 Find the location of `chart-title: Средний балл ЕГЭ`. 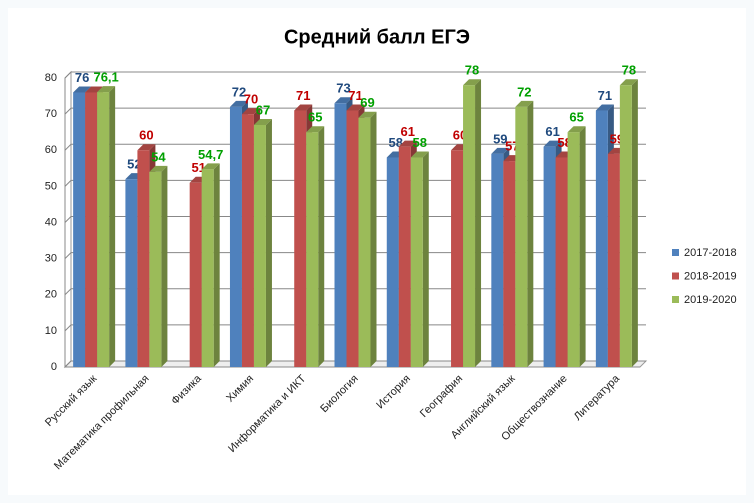

chart-title: Средний балл ЕГЭ is located at coordinates (377, 37).